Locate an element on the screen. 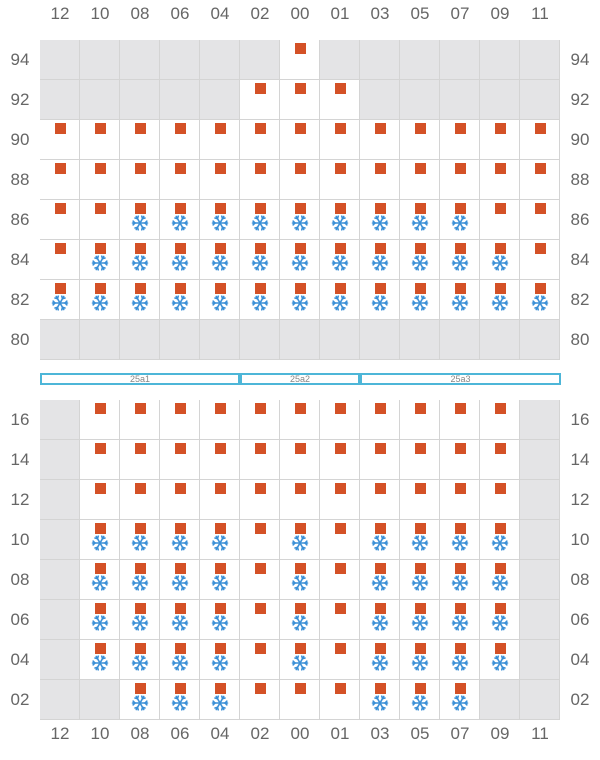  zone-bar: 25a2 is located at coordinates (300, 379).